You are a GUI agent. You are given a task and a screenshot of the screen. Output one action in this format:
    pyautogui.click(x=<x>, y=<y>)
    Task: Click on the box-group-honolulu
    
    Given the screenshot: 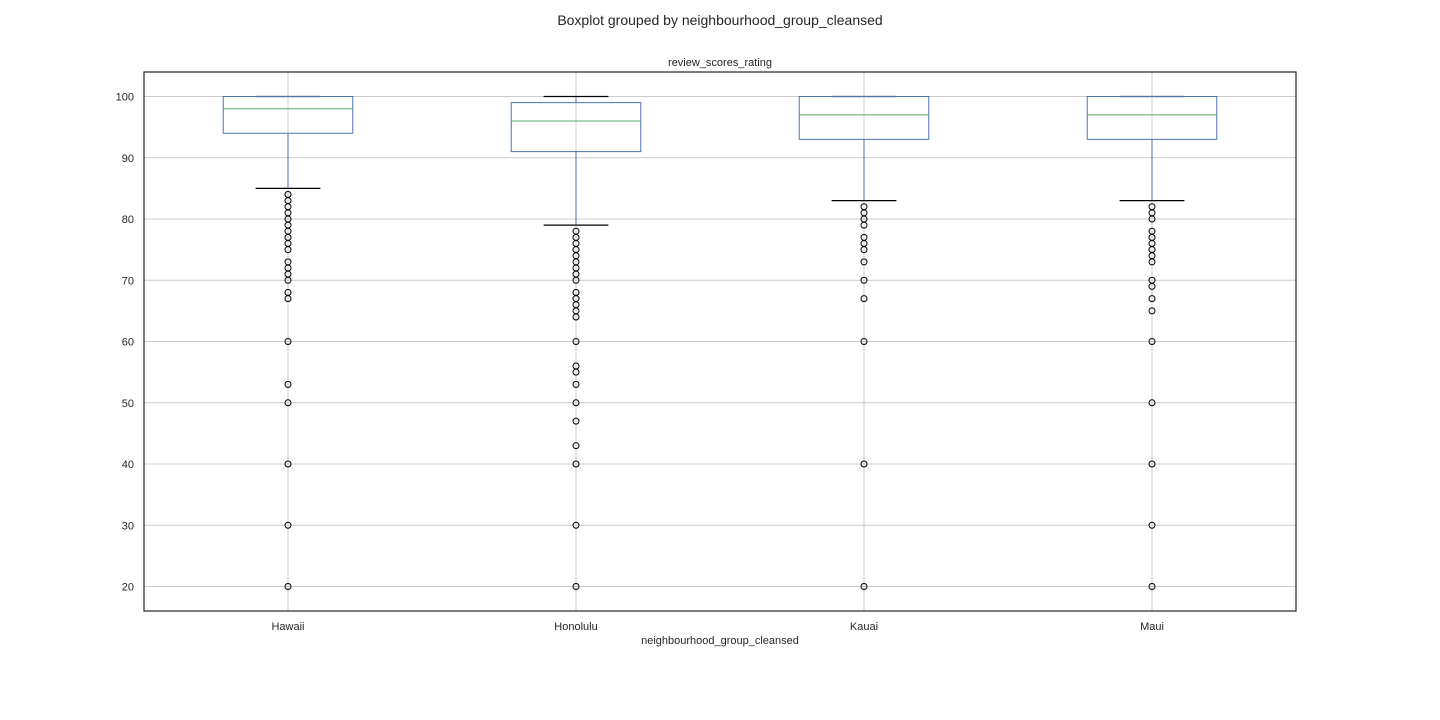 What is the action you would take?
    pyautogui.click(x=576, y=342)
    